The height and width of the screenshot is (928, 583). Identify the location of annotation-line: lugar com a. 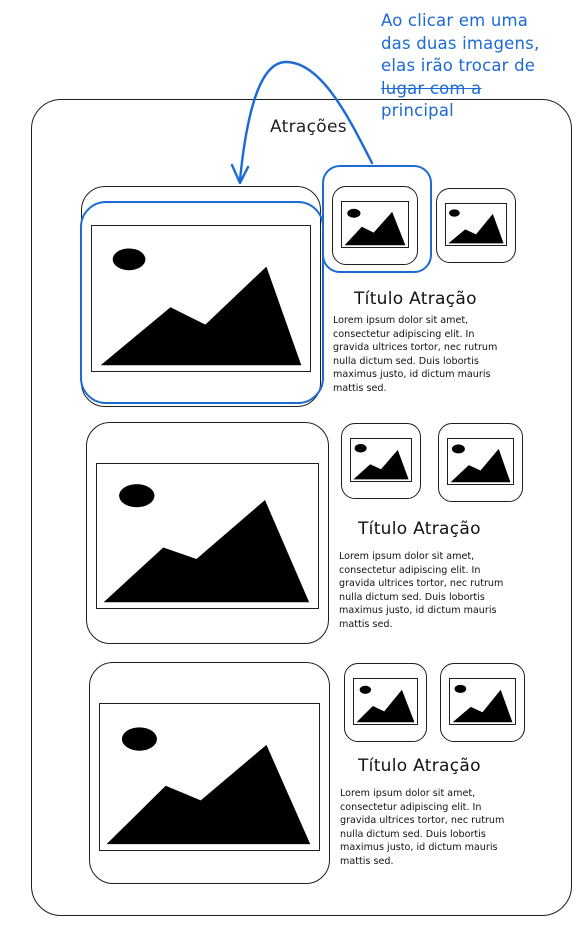
(431, 88).